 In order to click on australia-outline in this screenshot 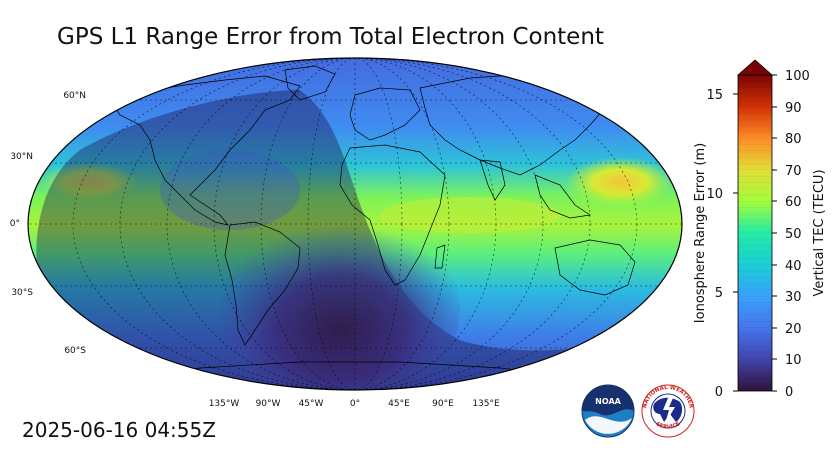, I will do `click(595, 267)`.